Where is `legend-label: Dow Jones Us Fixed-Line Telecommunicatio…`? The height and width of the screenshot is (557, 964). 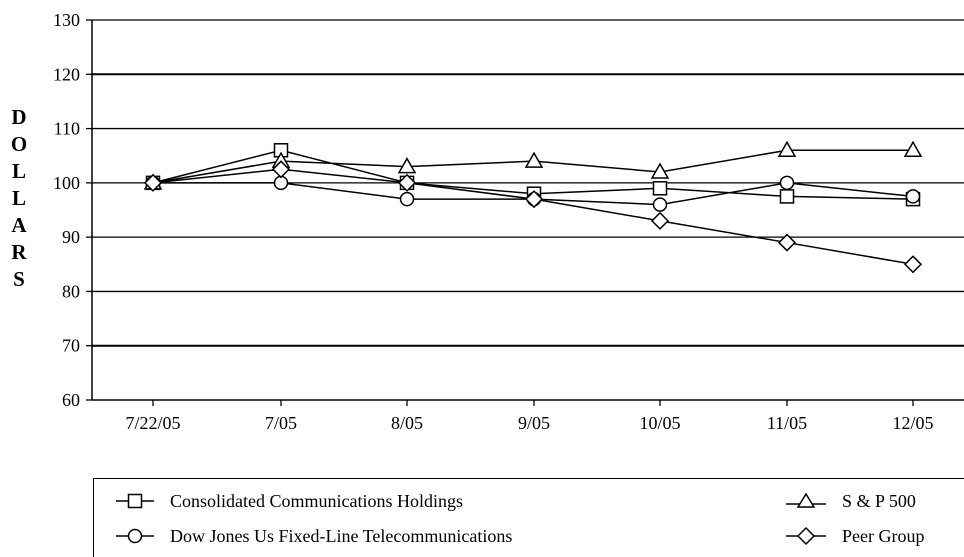
legend-label: Dow Jones Us Fixed-Line Telecommunicatio… is located at coordinates (341, 535).